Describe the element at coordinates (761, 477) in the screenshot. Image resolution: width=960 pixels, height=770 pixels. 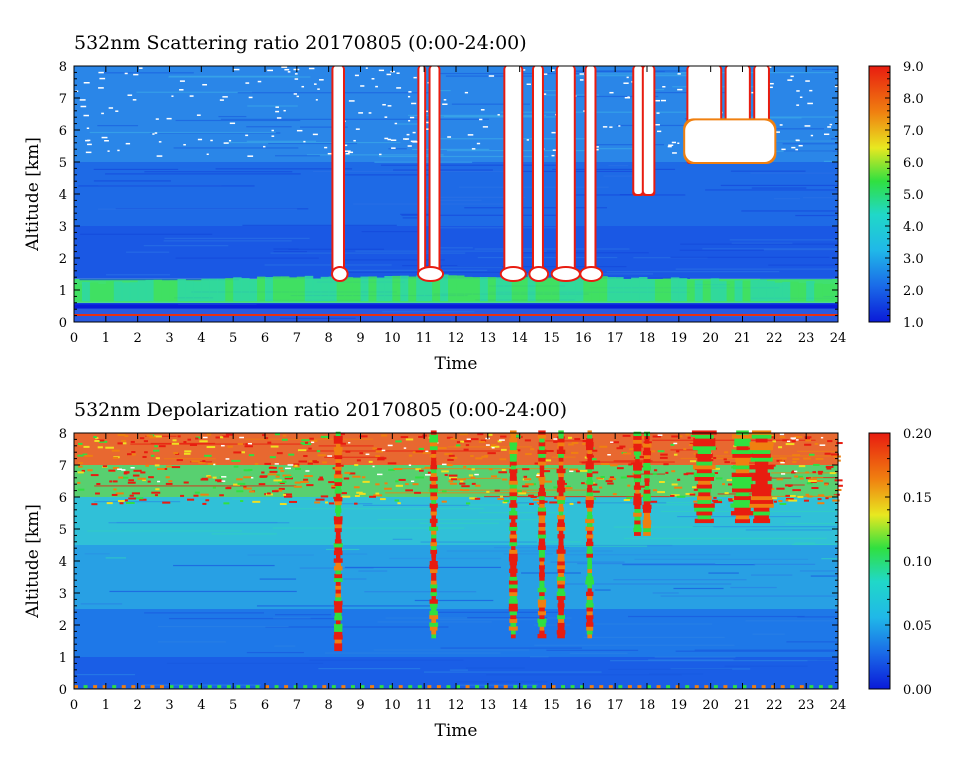
I see `fall-streak` at that location.